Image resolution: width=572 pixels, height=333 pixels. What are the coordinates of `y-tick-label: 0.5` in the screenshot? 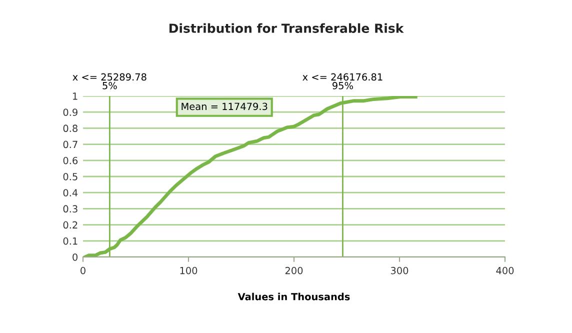 It's located at (70, 176).